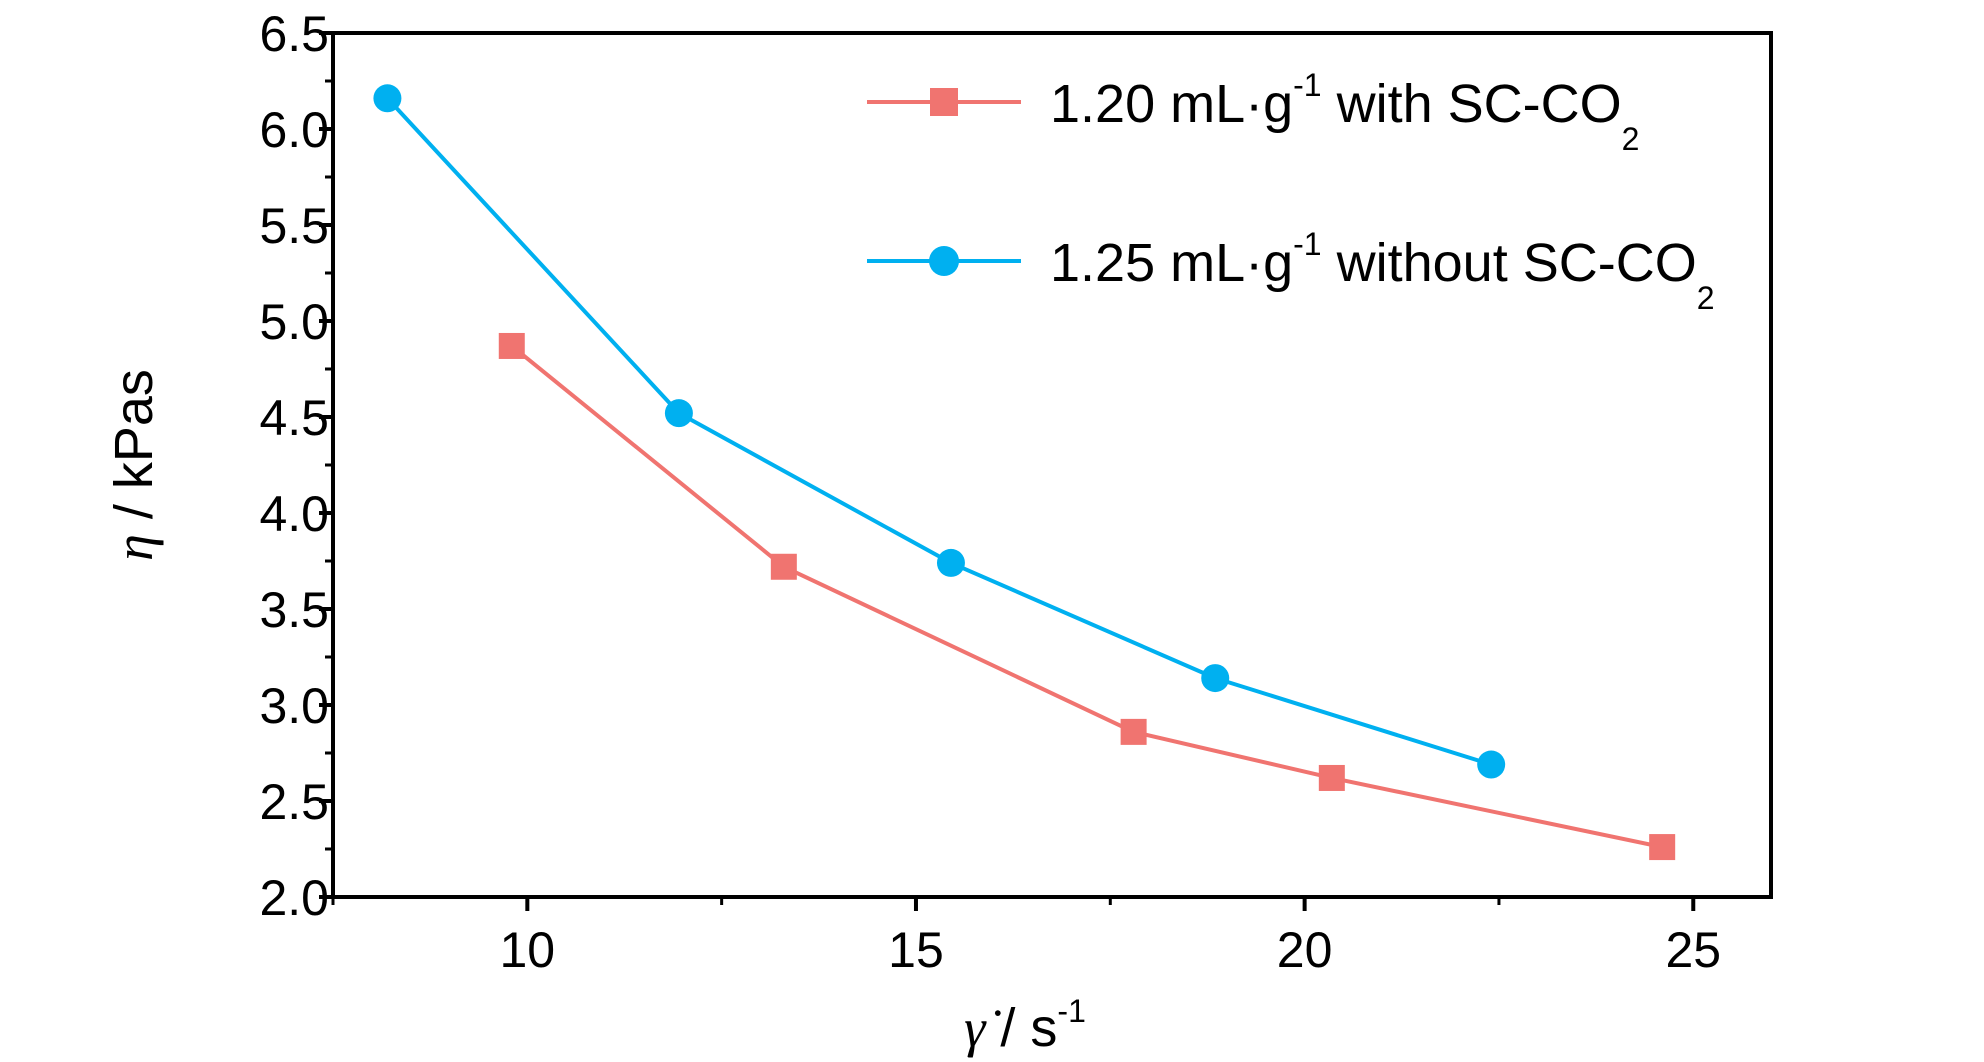  I want to click on legend-label-1: 1.20 mL·g-1 with SC-CO2, so click(1344, 112).